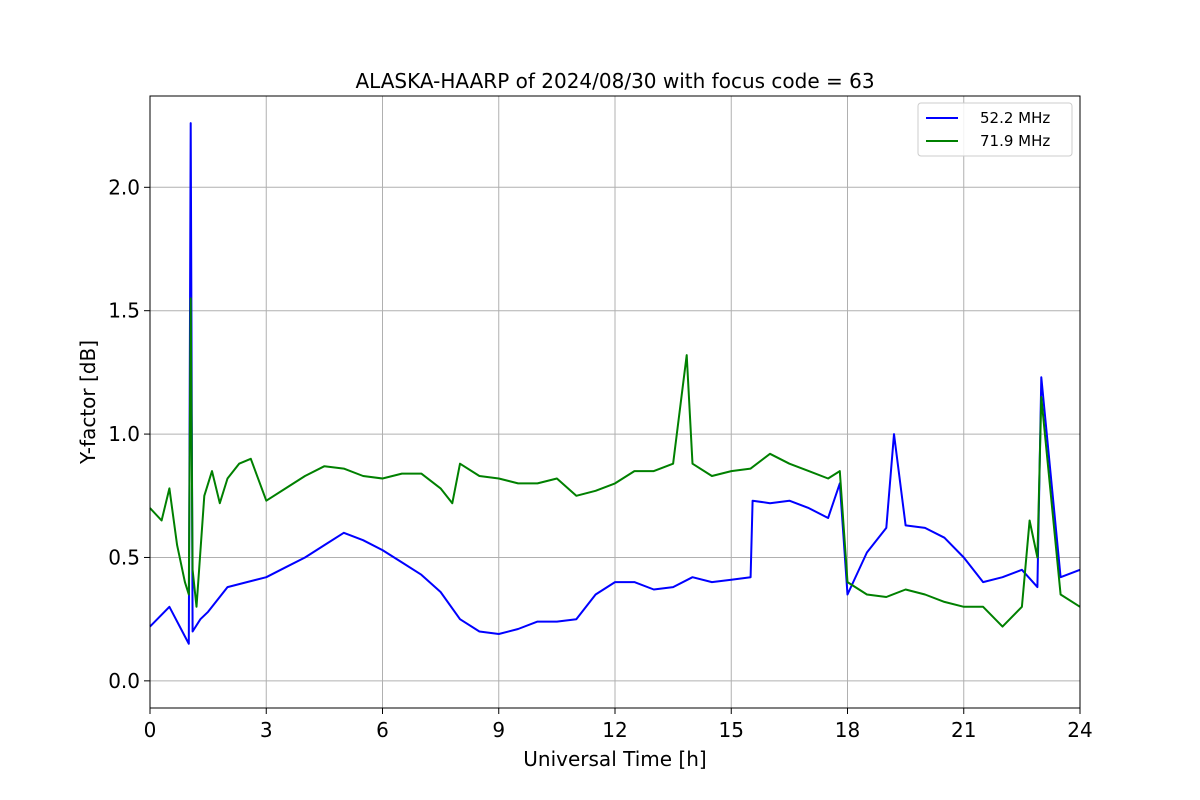 The height and width of the screenshot is (800, 1200). What do you see at coordinates (1079, 730) in the screenshot?
I see `x-tick-label: 24` at bounding box center [1079, 730].